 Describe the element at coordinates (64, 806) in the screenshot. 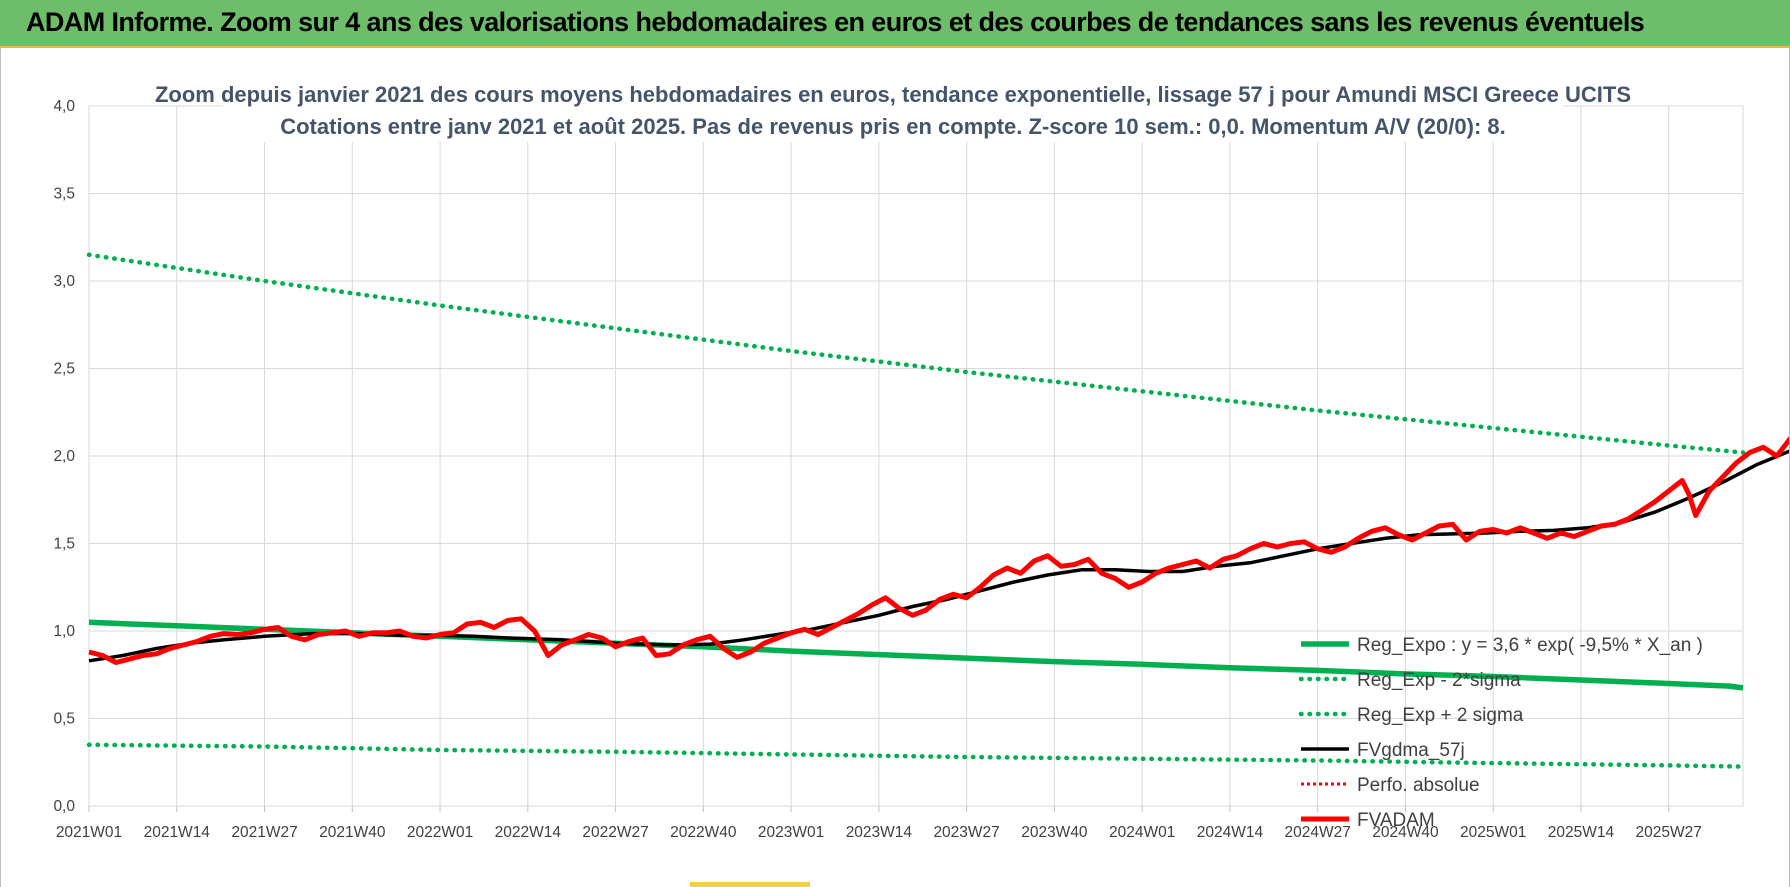

I see `y-tick-label: 0,0` at that location.